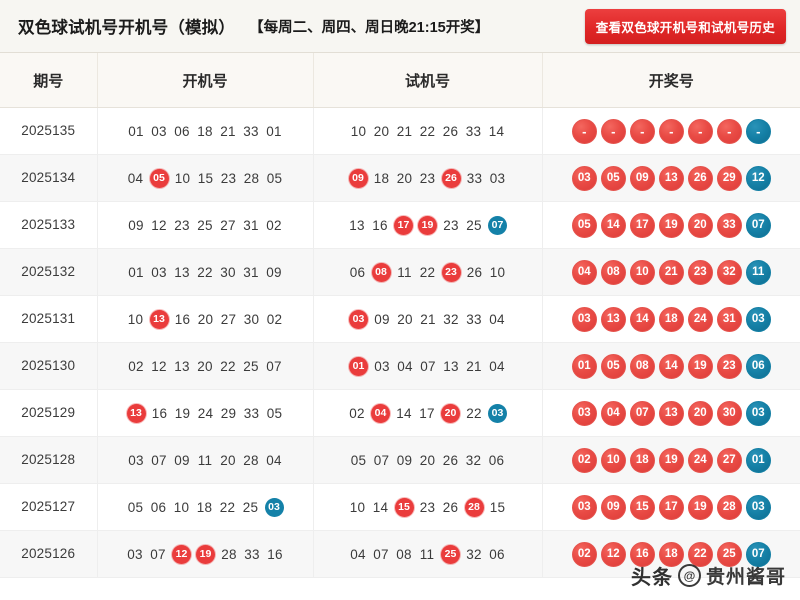 The height and width of the screenshot is (600, 800). I want to click on test-number-highlighted: 04, so click(380, 413).